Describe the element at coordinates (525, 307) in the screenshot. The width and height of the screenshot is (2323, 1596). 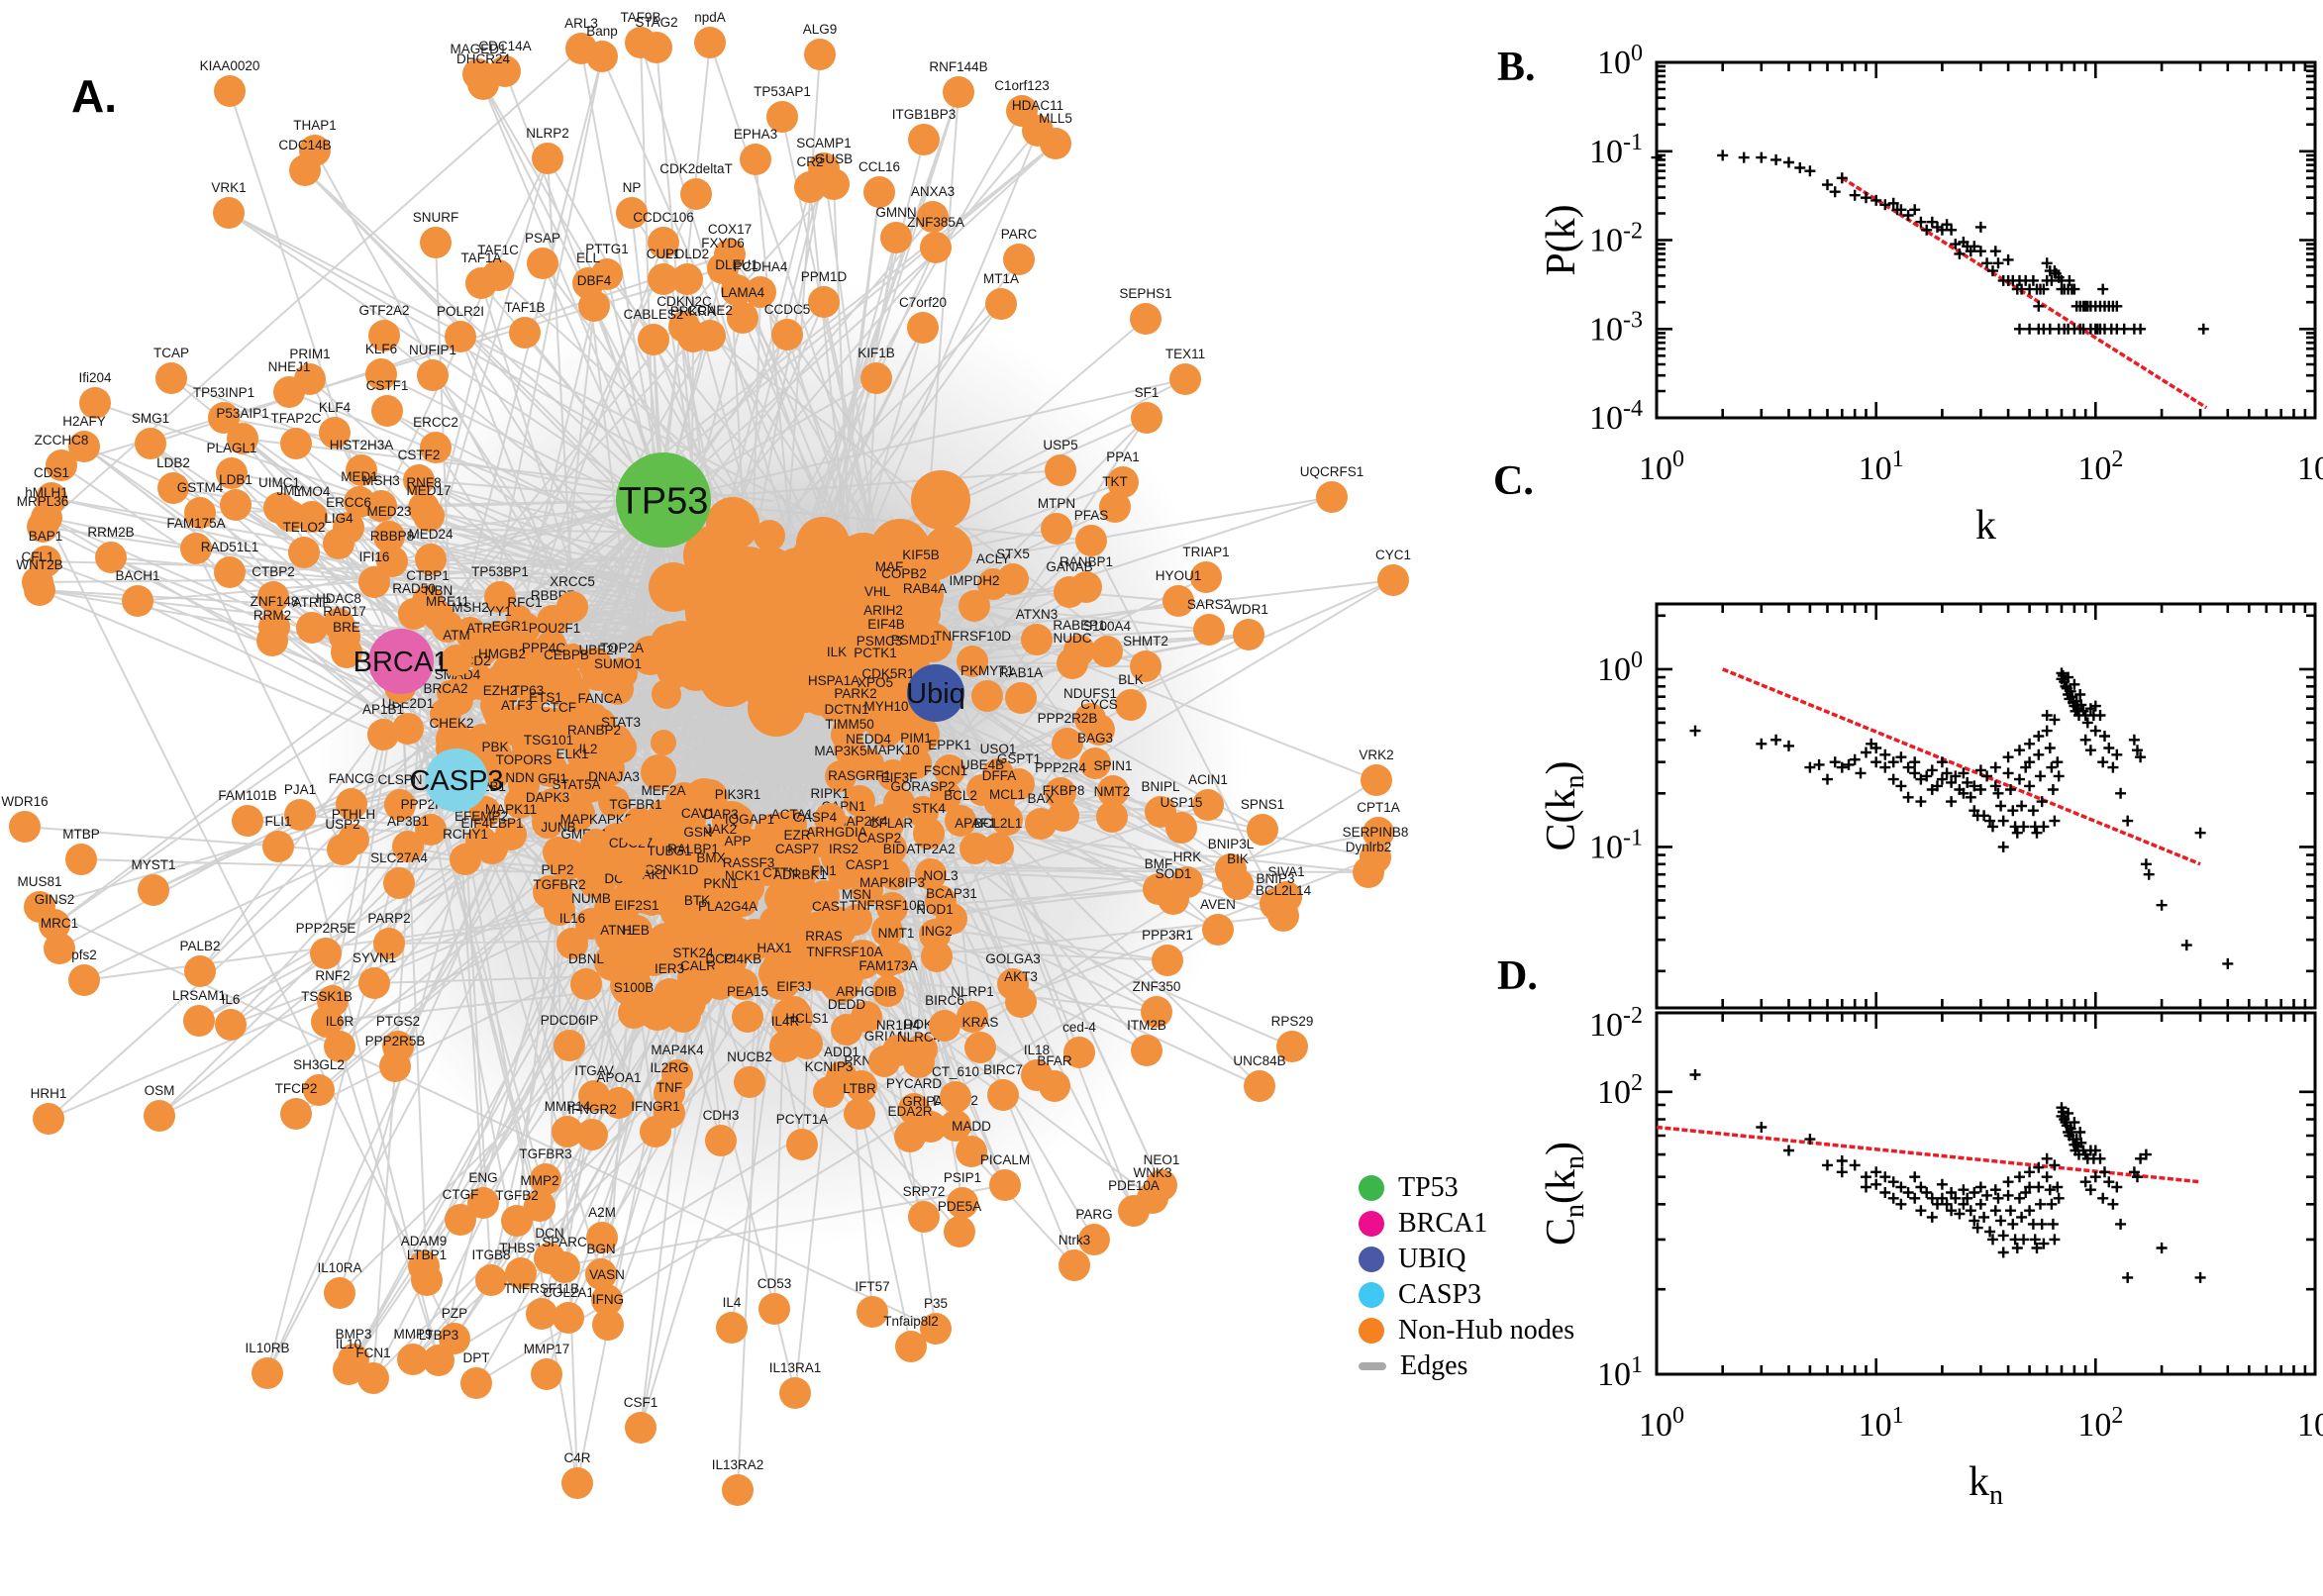
I see `network-node-label: TAF1B` at that location.